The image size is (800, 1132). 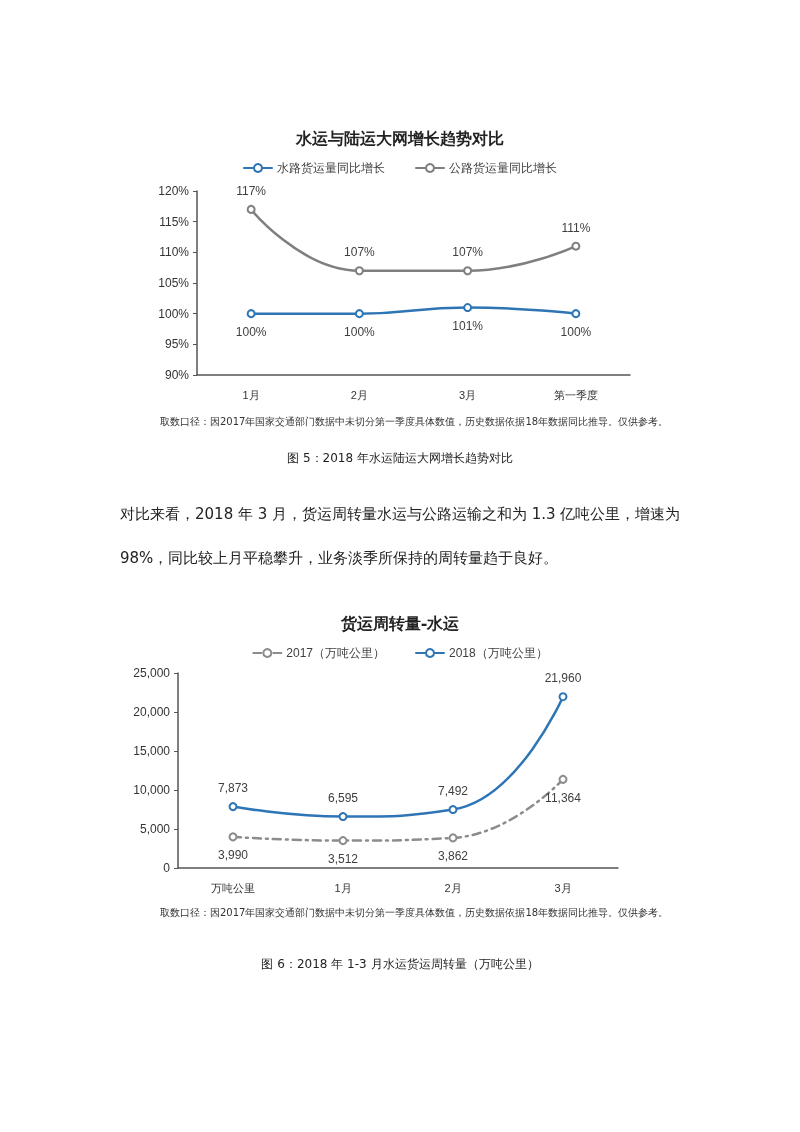 I want to click on y-tick-label: 25,000, so click(x=152, y=673).